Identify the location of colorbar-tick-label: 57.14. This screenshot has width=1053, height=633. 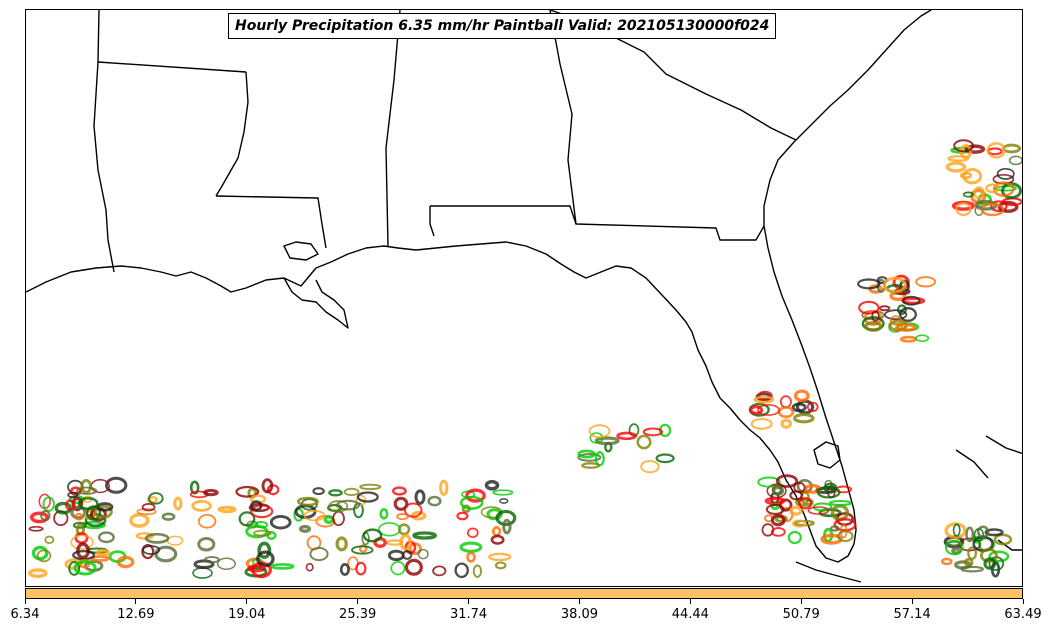
(912, 614).